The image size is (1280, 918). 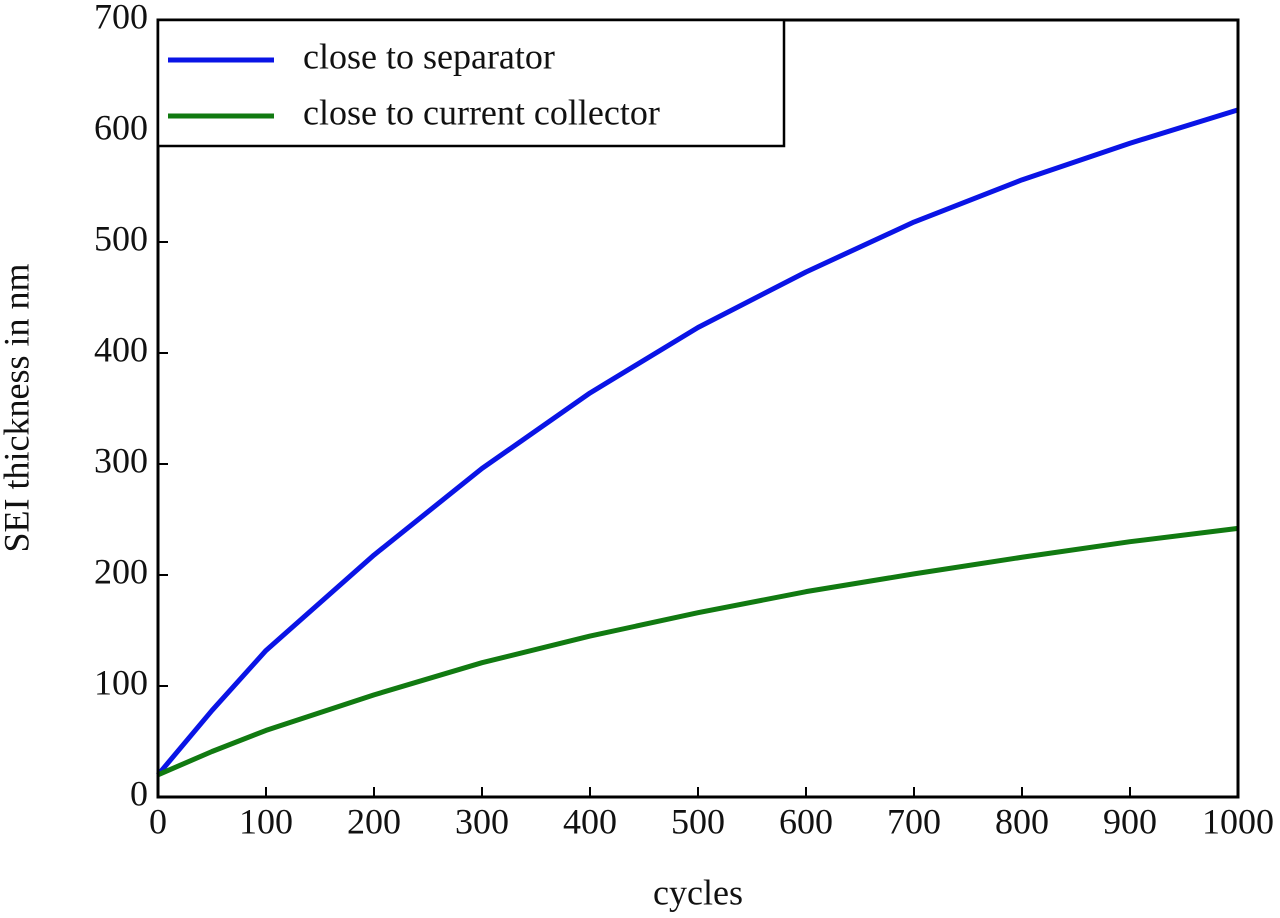 What do you see at coordinates (698, 892) in the screenshot?
I see `x-axis-label: cycles` at bounding box center [698, 892].